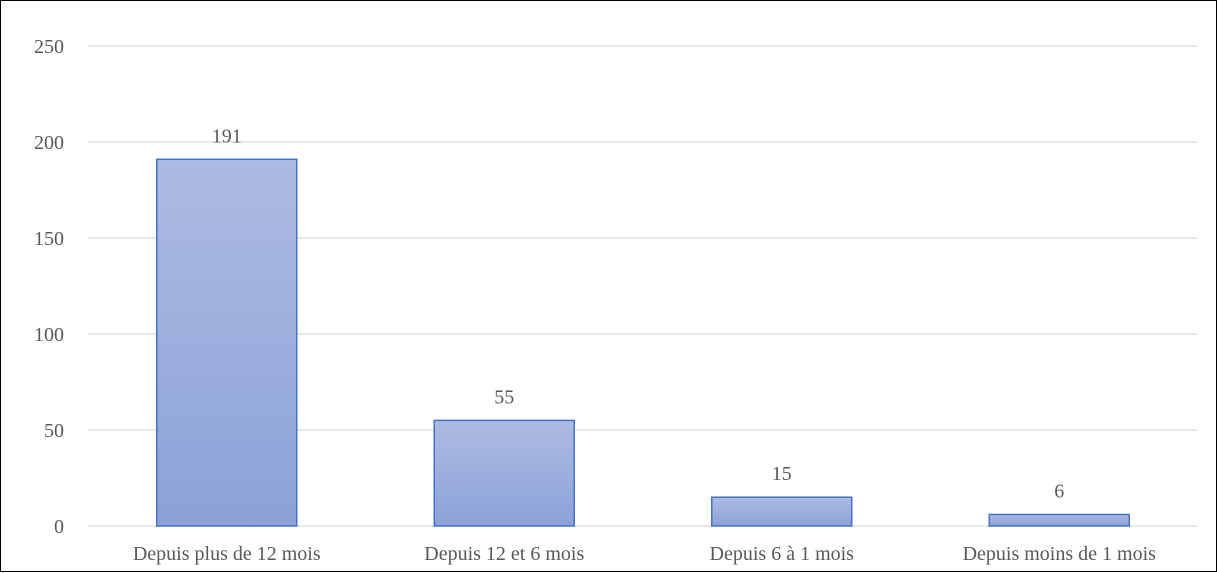 Image resolution: width=1217 pixels, height=573 pixels. Describe the element at coordinates (504, 397) in the screenshot. I see `data-label-2: 55` at that location.